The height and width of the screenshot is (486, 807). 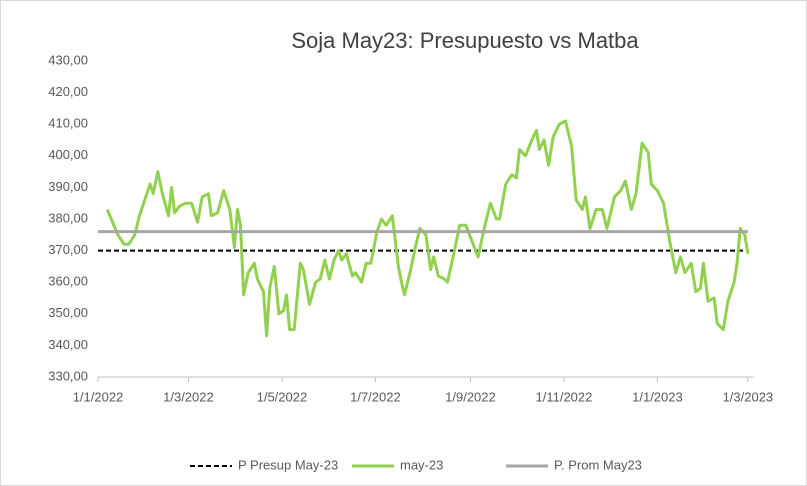 I want to click on y-tick-label: 330,00, so click(x=68, y=375).